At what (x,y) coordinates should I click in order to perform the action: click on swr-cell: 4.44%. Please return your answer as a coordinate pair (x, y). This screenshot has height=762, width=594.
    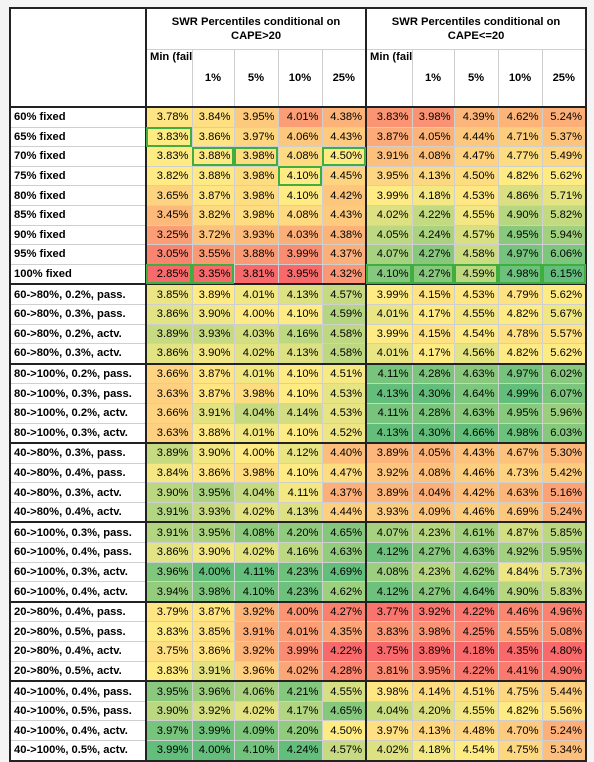
    Looking at the image, I should click on (344, 512).